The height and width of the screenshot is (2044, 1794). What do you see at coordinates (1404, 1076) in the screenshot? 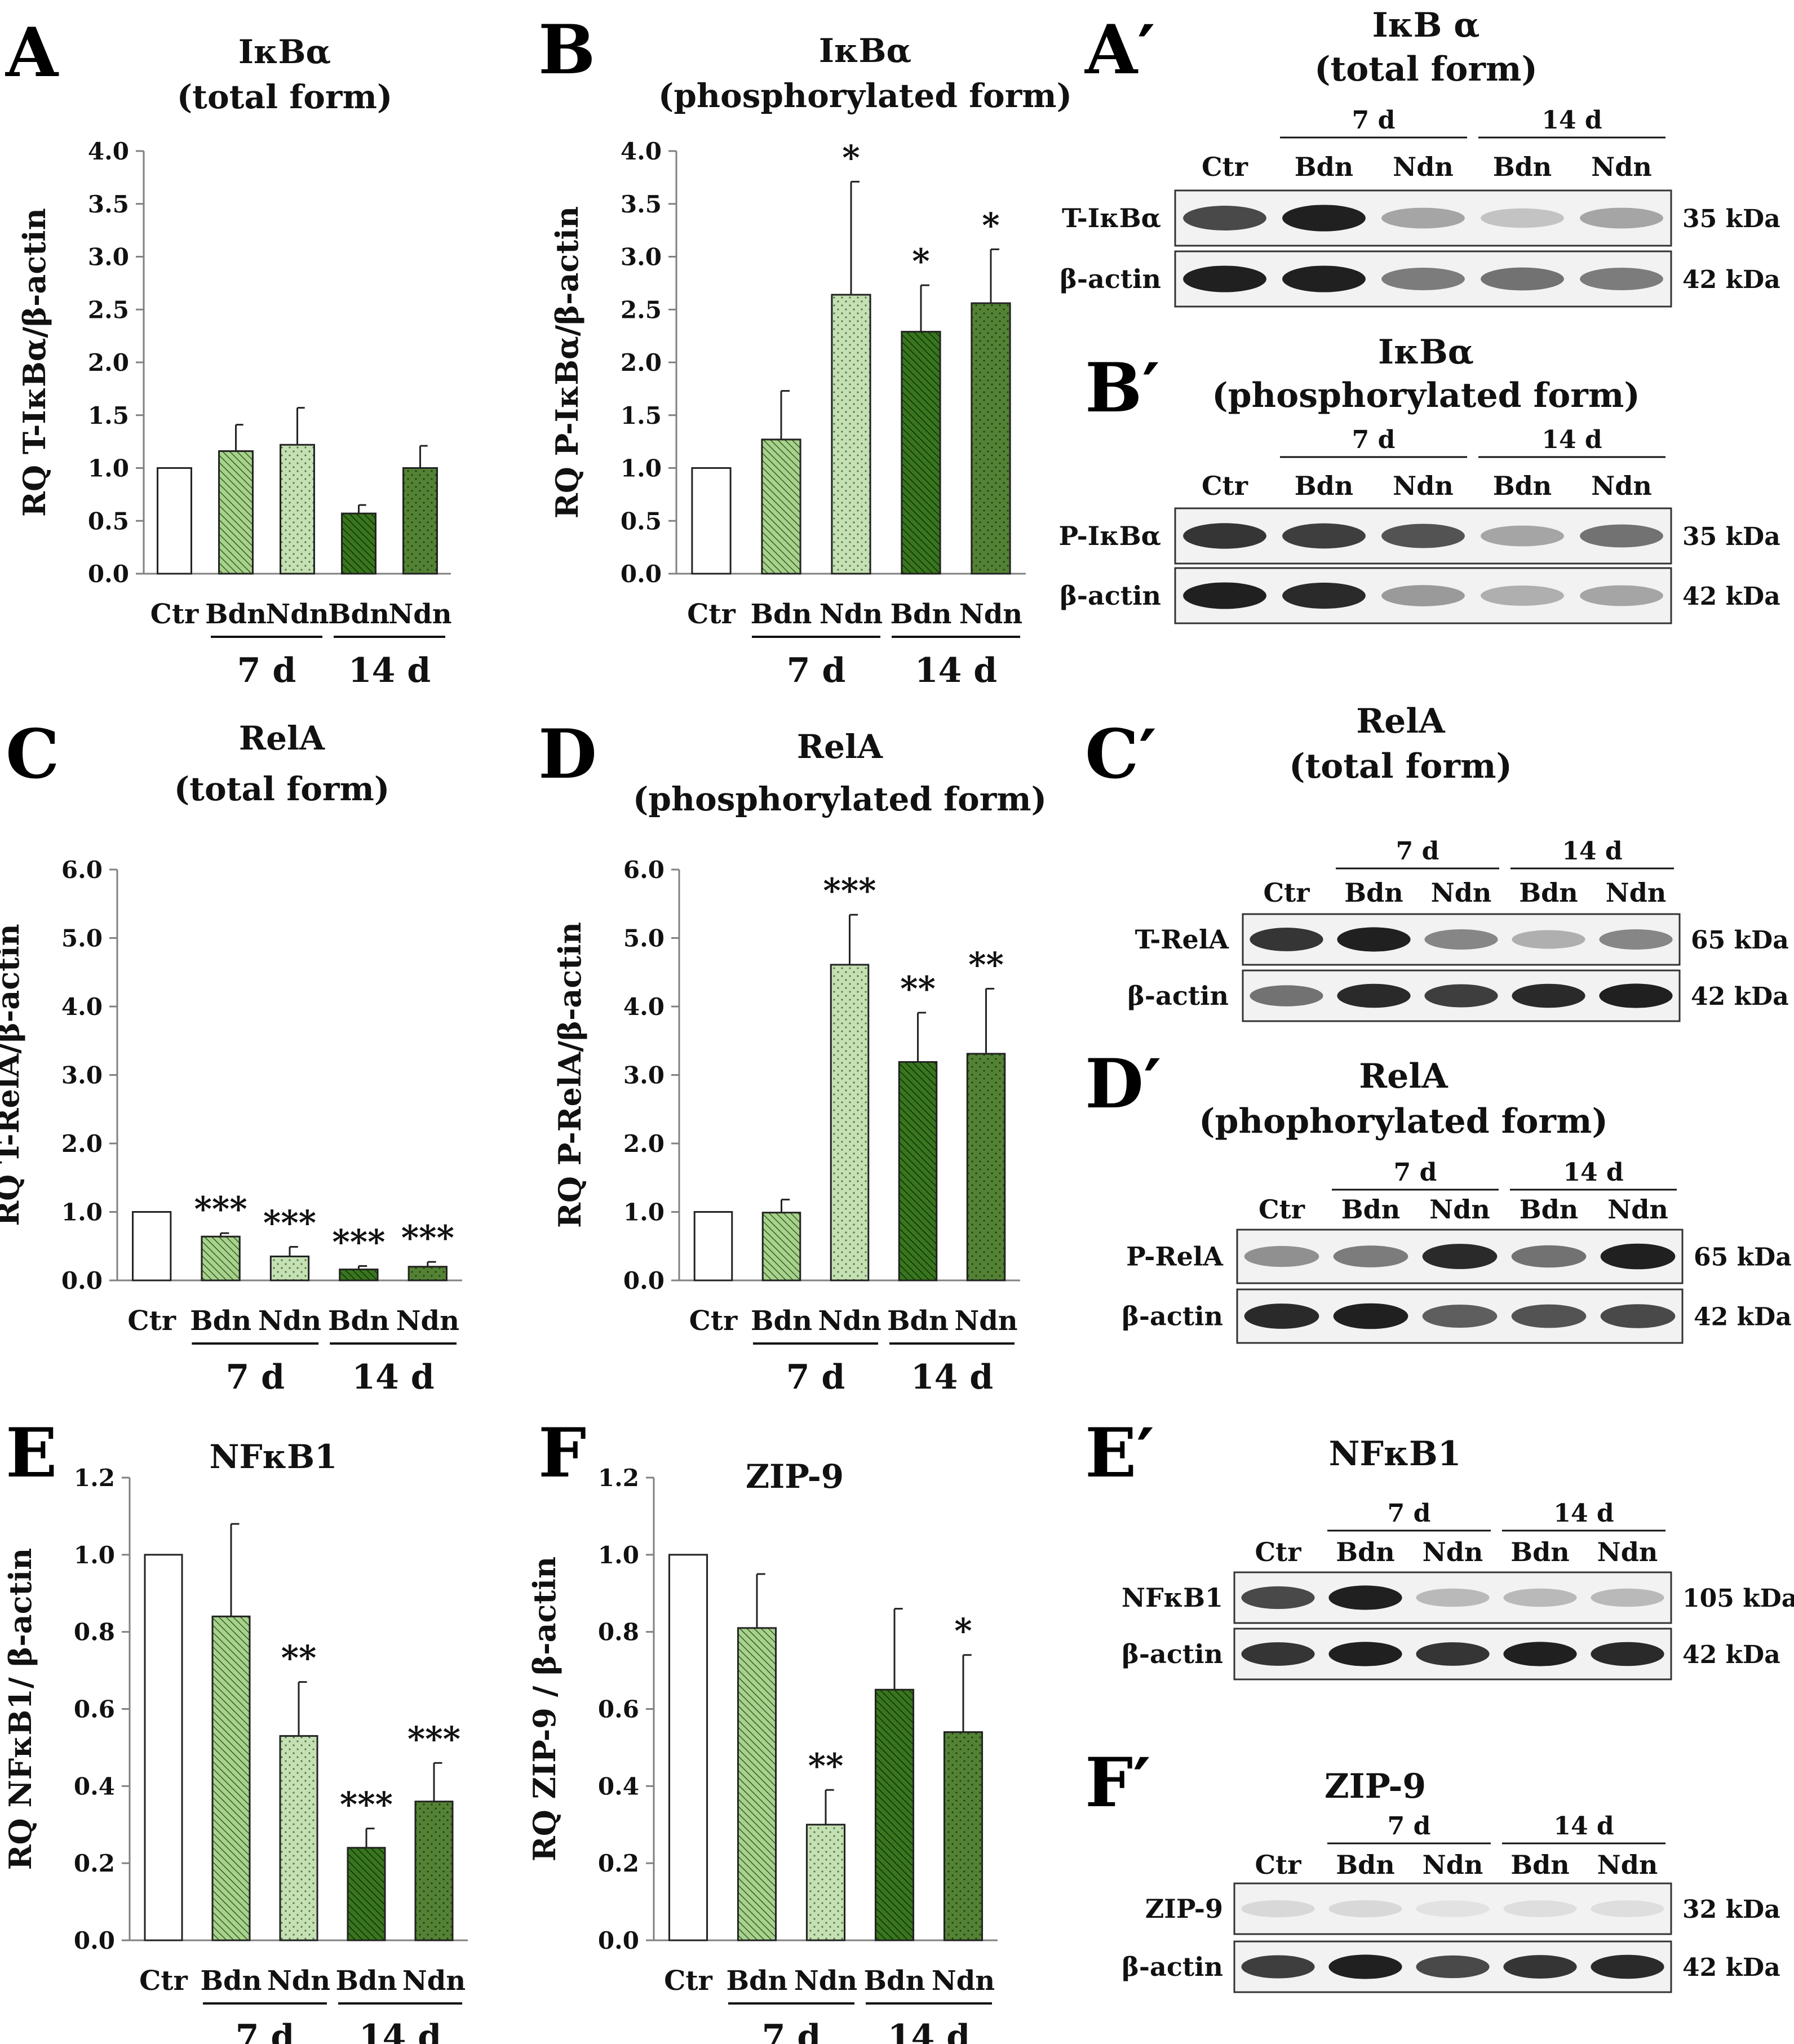
I see `blot-title-line: RelA` at bounding box center [1404, 1076].